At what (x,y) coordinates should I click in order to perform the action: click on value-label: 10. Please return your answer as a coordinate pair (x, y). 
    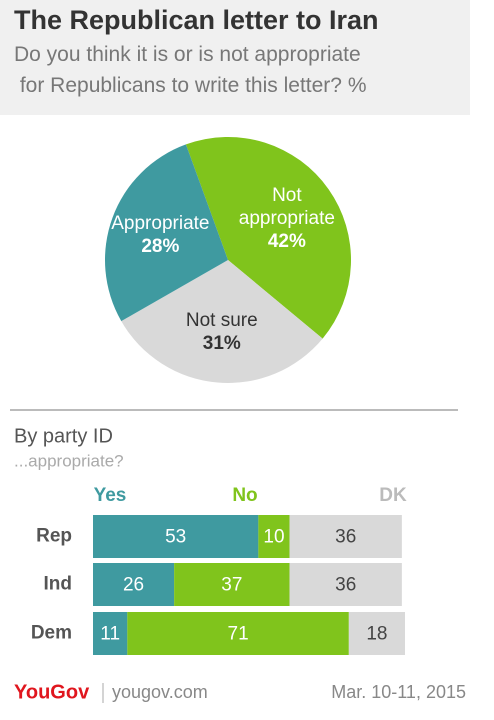
    Looking at the image, I should click on (273, 537).